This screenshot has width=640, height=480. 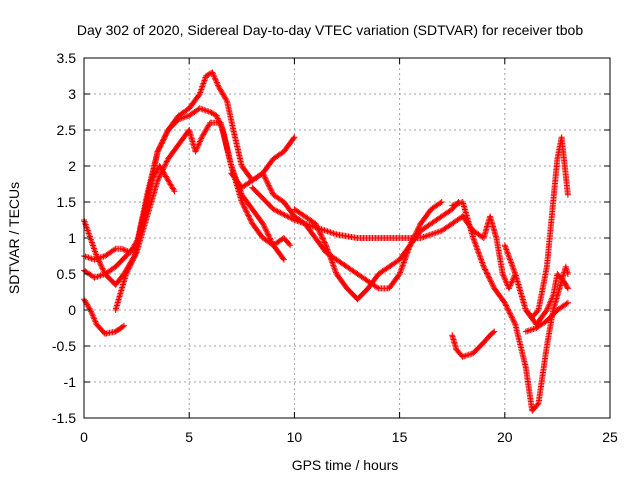 What do you see at coordinates (67, 274) in the screenshot?
I see `y-tick-label: 0.5` at bounding box center [67, 274].